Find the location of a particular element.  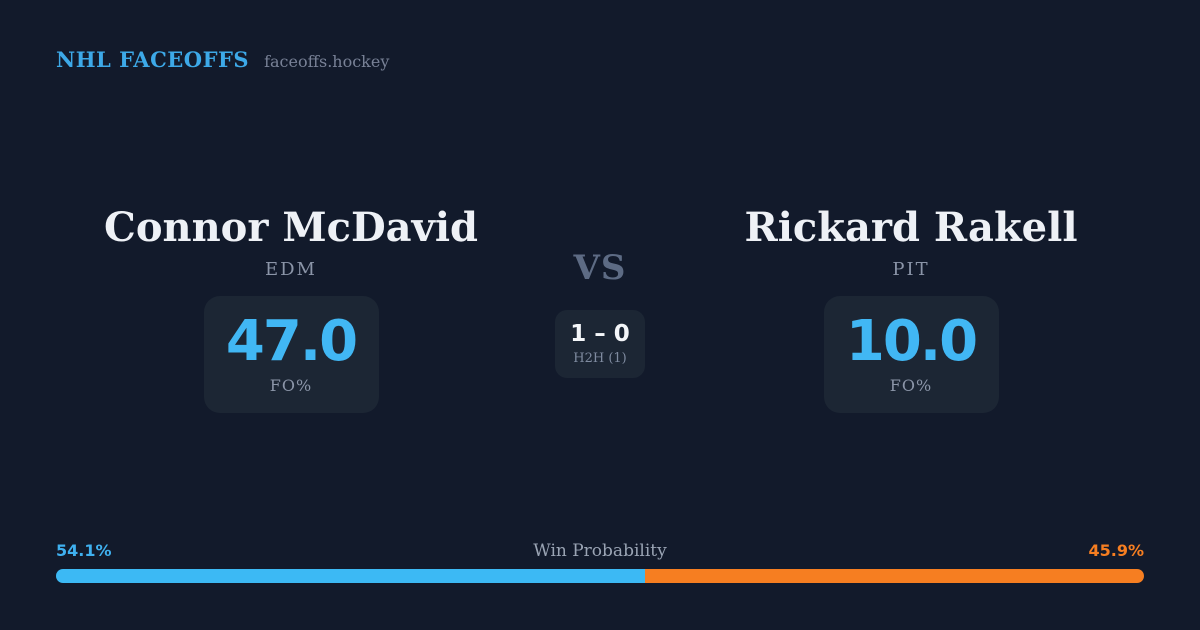

player-right-name: Rickard Rakell is located at coordinates (911, 227).